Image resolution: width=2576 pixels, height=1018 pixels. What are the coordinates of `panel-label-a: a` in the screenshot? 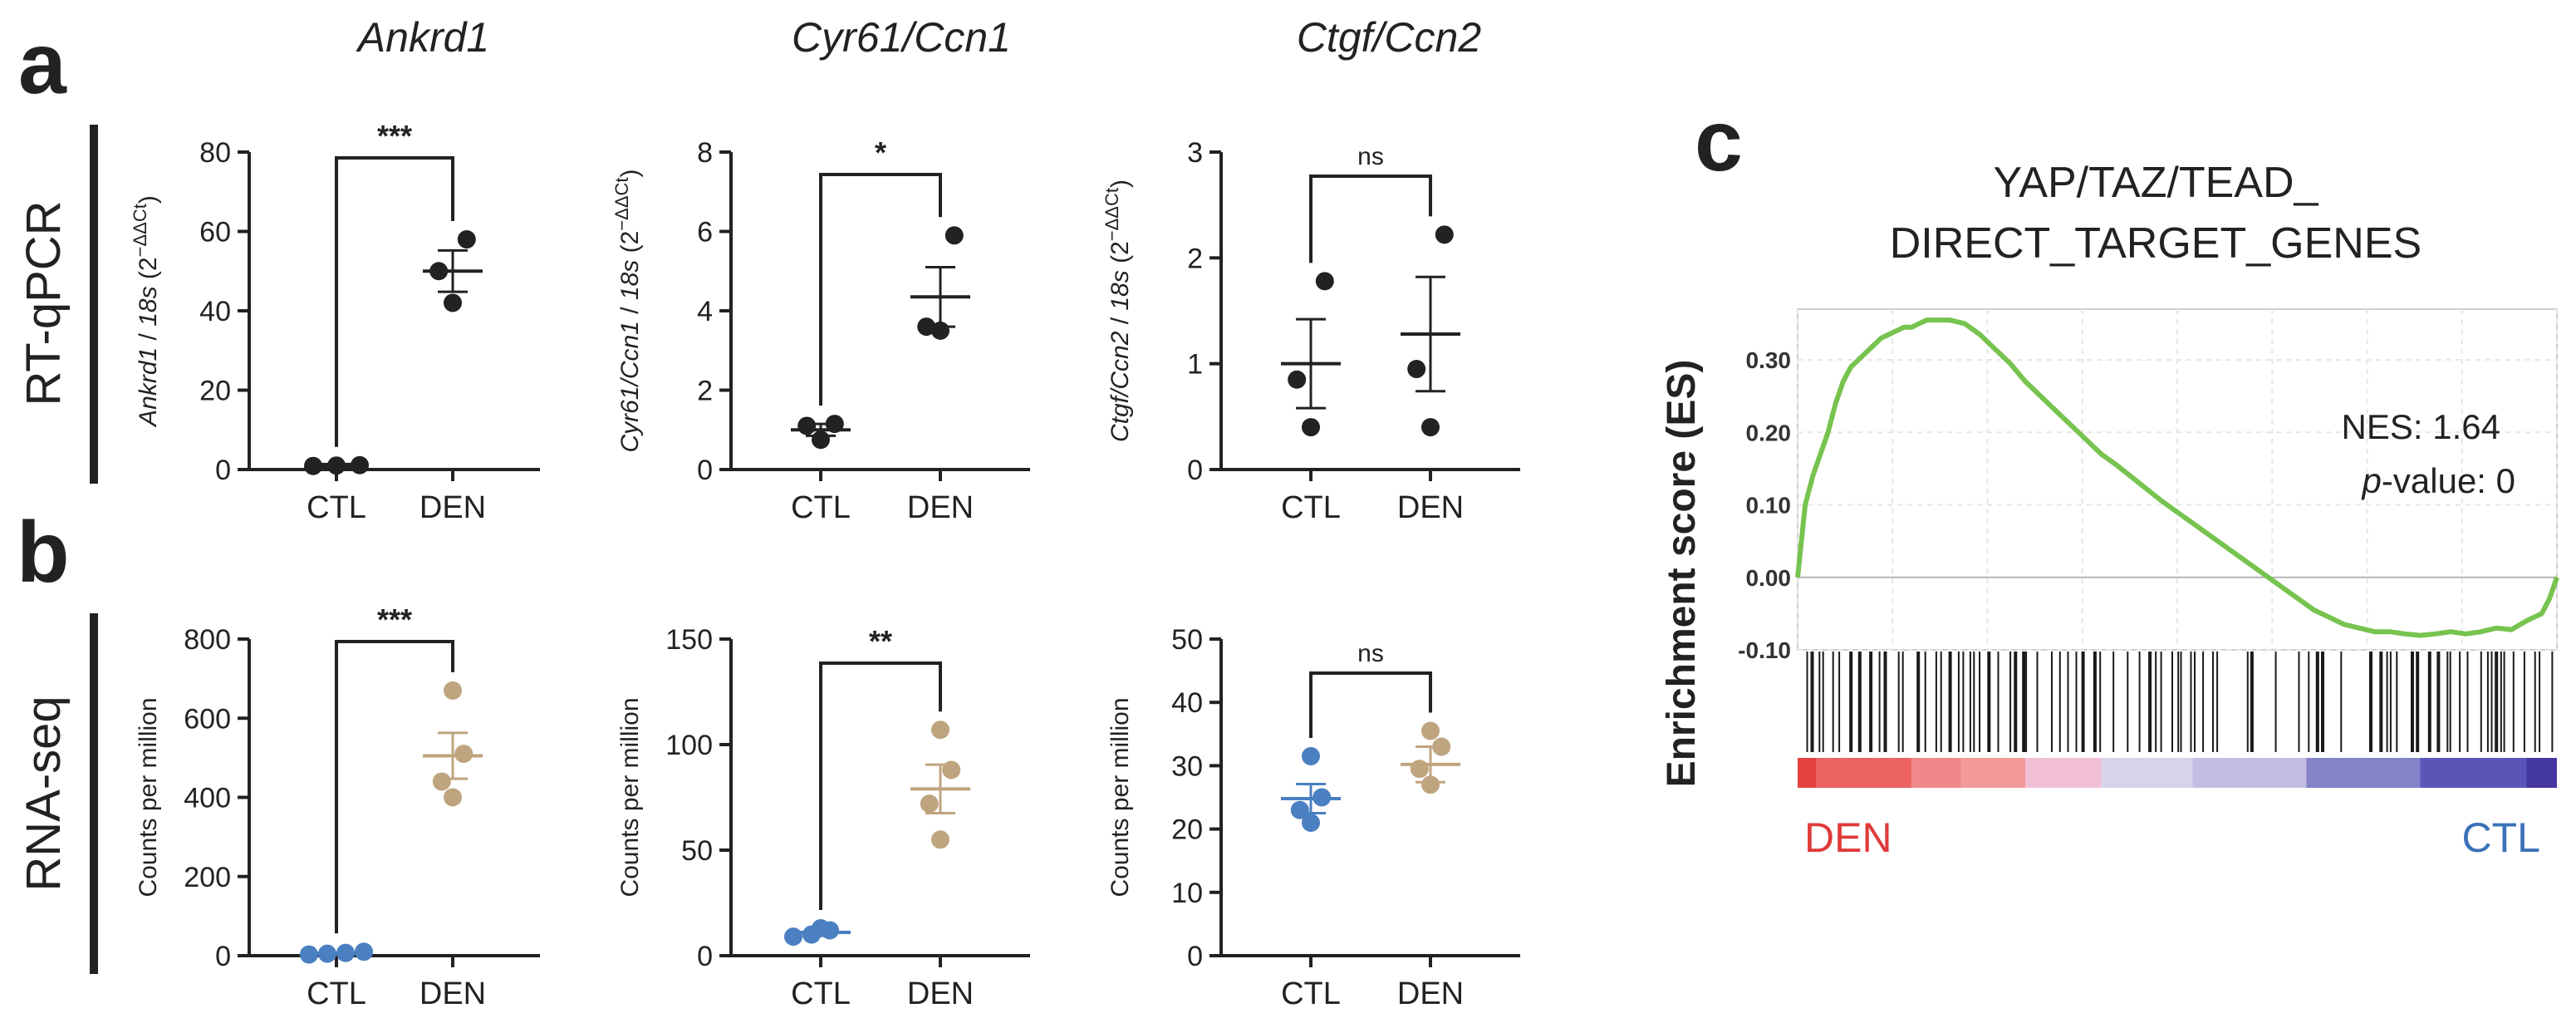 It's located at (42, 64).